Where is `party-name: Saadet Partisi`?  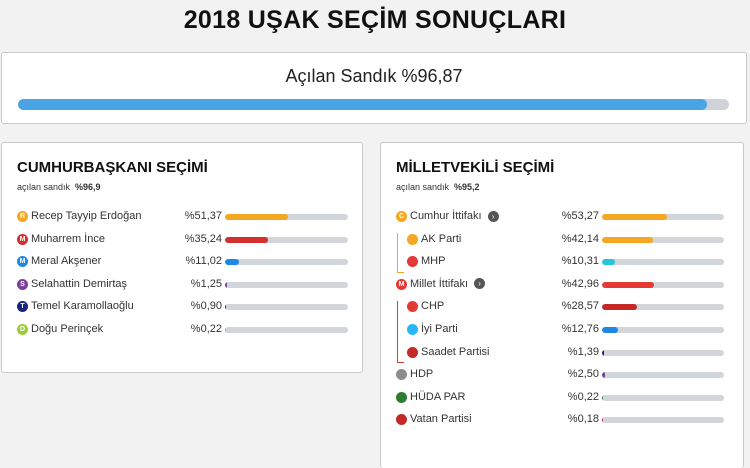
party-name: Saadet Partisi is located at coordinates (455, 352).